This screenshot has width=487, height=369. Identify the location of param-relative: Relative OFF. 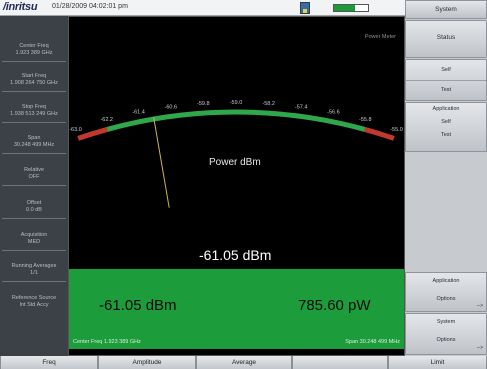
(34, 176).